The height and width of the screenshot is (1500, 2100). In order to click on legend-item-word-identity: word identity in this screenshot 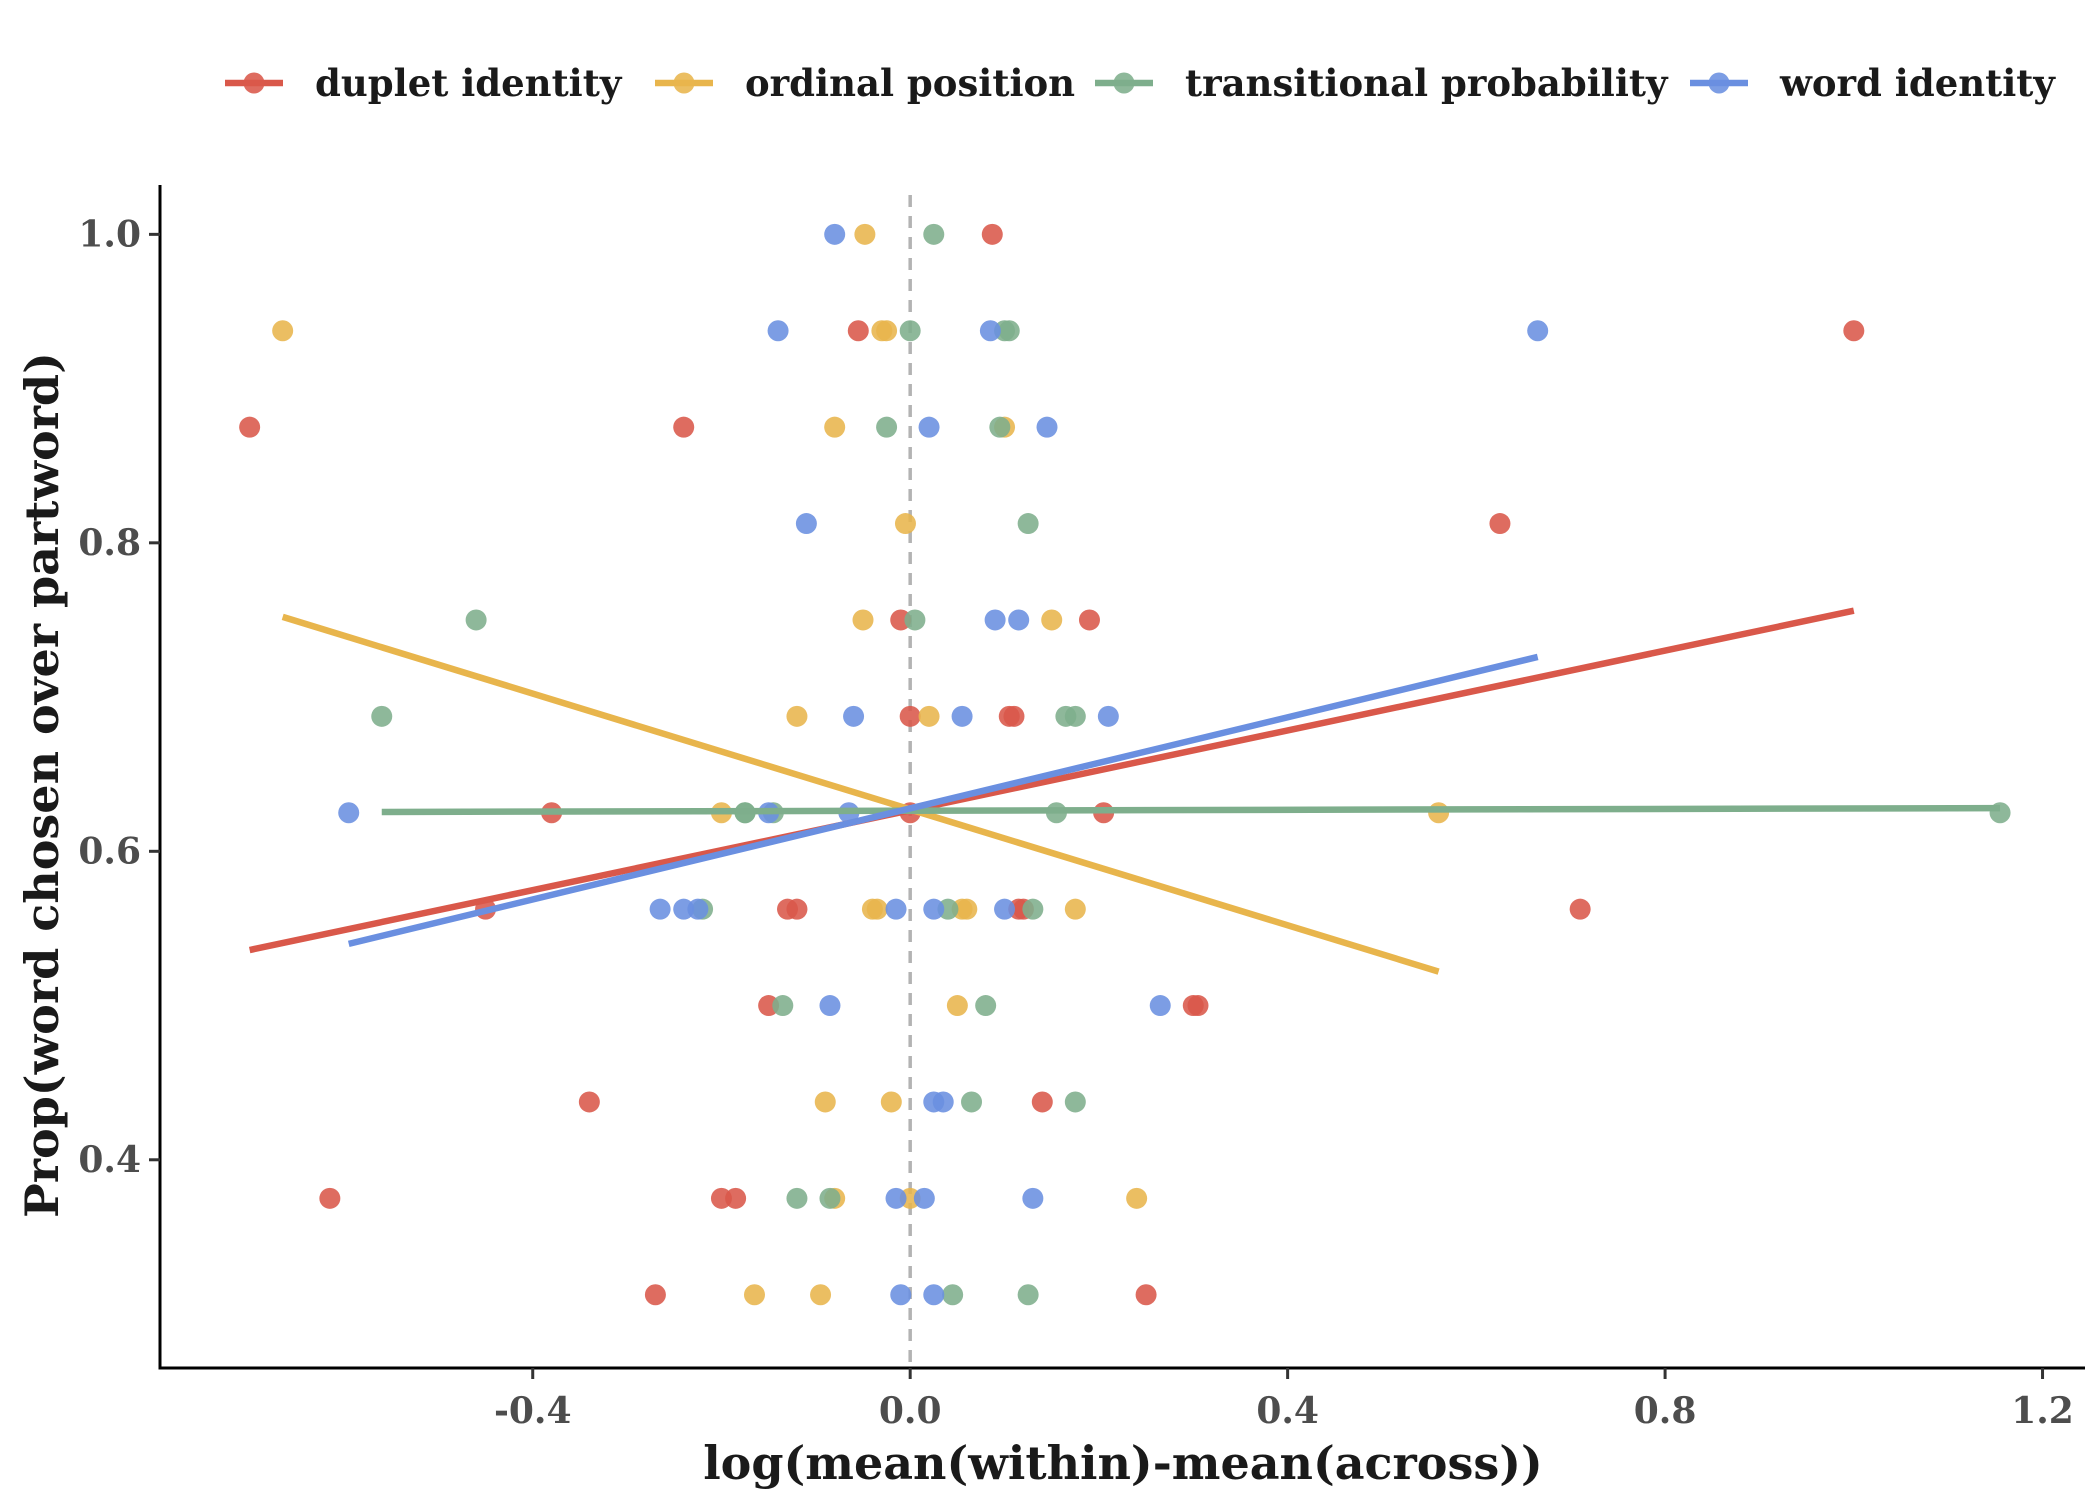, I will do `click(1873, 83)`.